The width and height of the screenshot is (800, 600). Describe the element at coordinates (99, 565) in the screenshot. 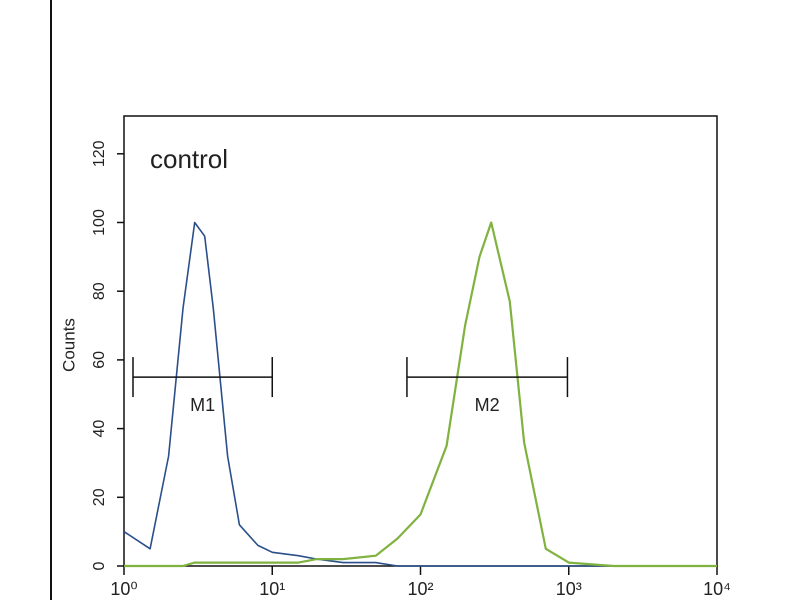

I see `y-tick-label: 0` at that location.